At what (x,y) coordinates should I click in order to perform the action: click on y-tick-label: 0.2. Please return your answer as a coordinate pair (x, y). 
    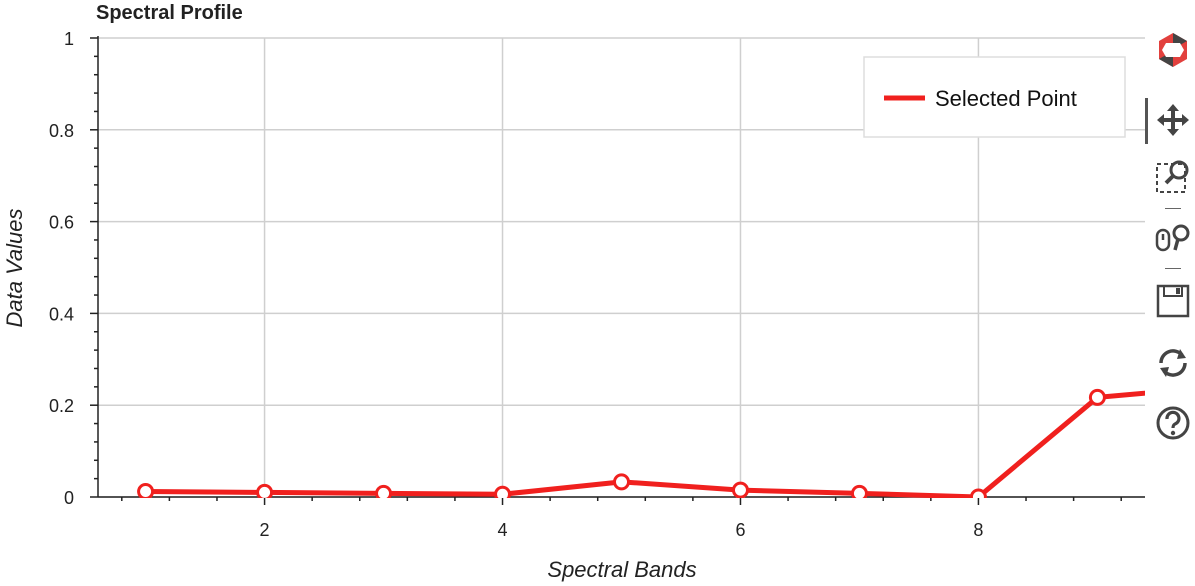
    Looking at the image, I should click on (61, 406).